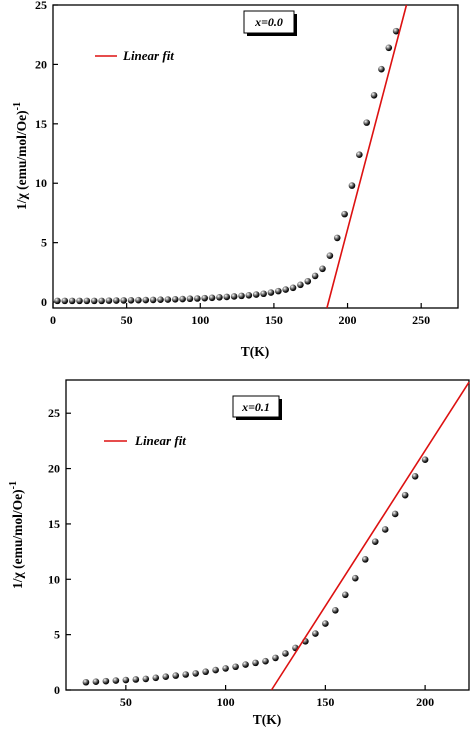 The height and width of the screenshot is (731, 474). I want to click on sample-tag-label: x=0.0, so click(268, 22).